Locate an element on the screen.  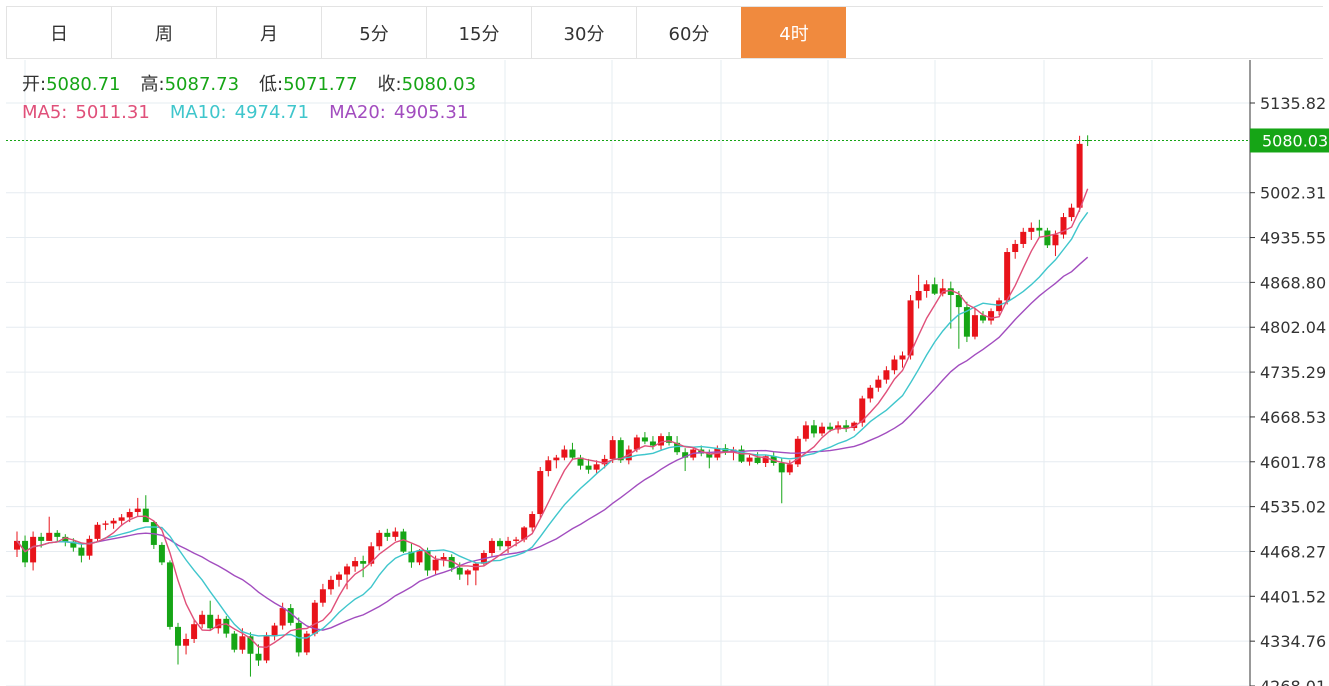
tab-5: 30分 is located at coordinates (583, 32).